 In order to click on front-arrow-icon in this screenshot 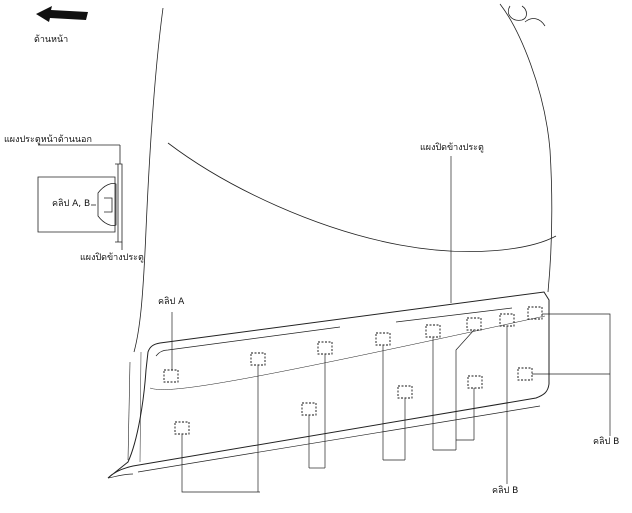, I will do `click(62, 14)`.